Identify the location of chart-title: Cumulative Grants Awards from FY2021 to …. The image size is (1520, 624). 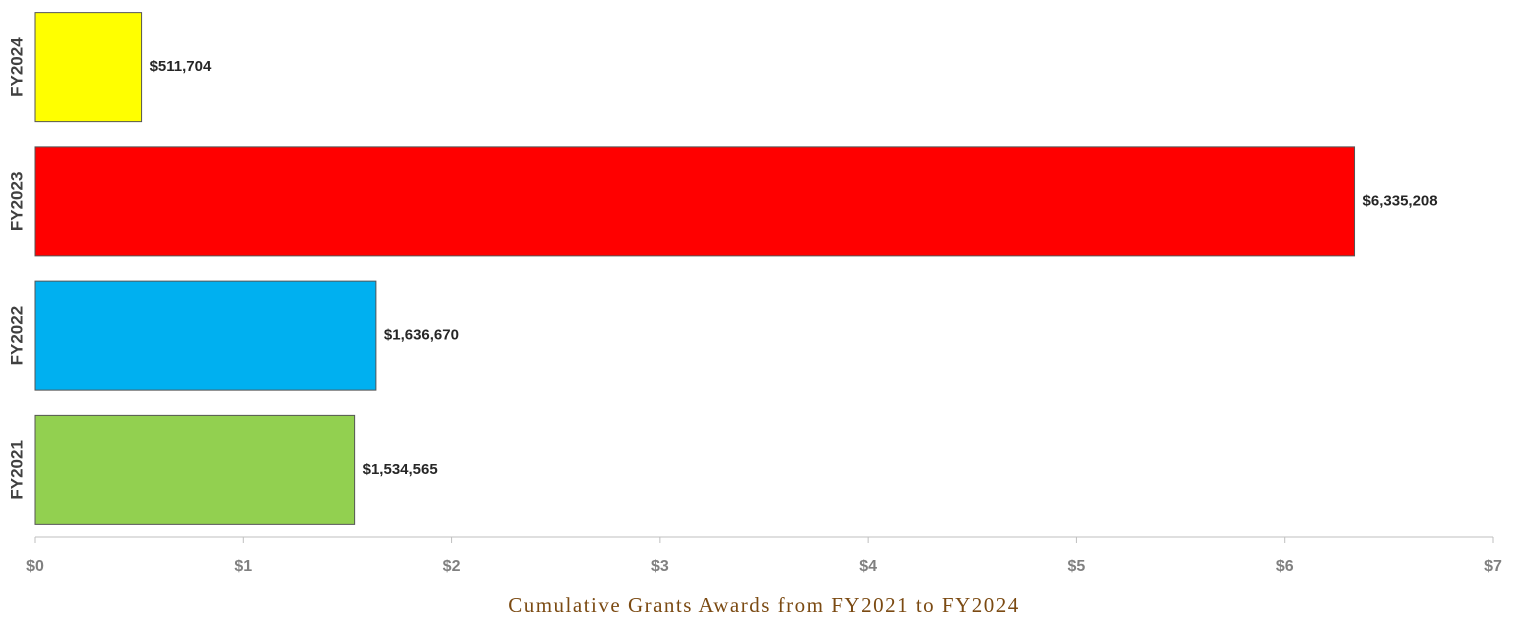
(764, 605).